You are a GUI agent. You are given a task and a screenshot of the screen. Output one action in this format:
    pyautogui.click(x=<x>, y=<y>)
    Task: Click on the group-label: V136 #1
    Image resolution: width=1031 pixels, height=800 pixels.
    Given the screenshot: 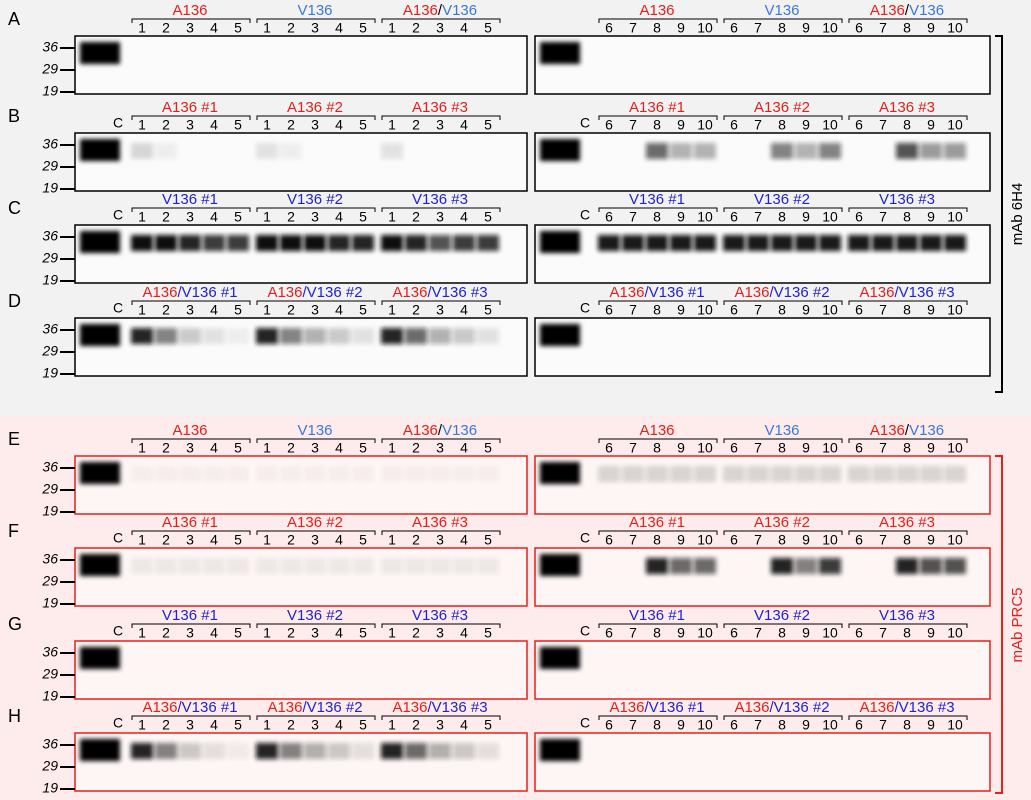 What is the action you would take?
    pyautogui.click(x=190, y=615)
    